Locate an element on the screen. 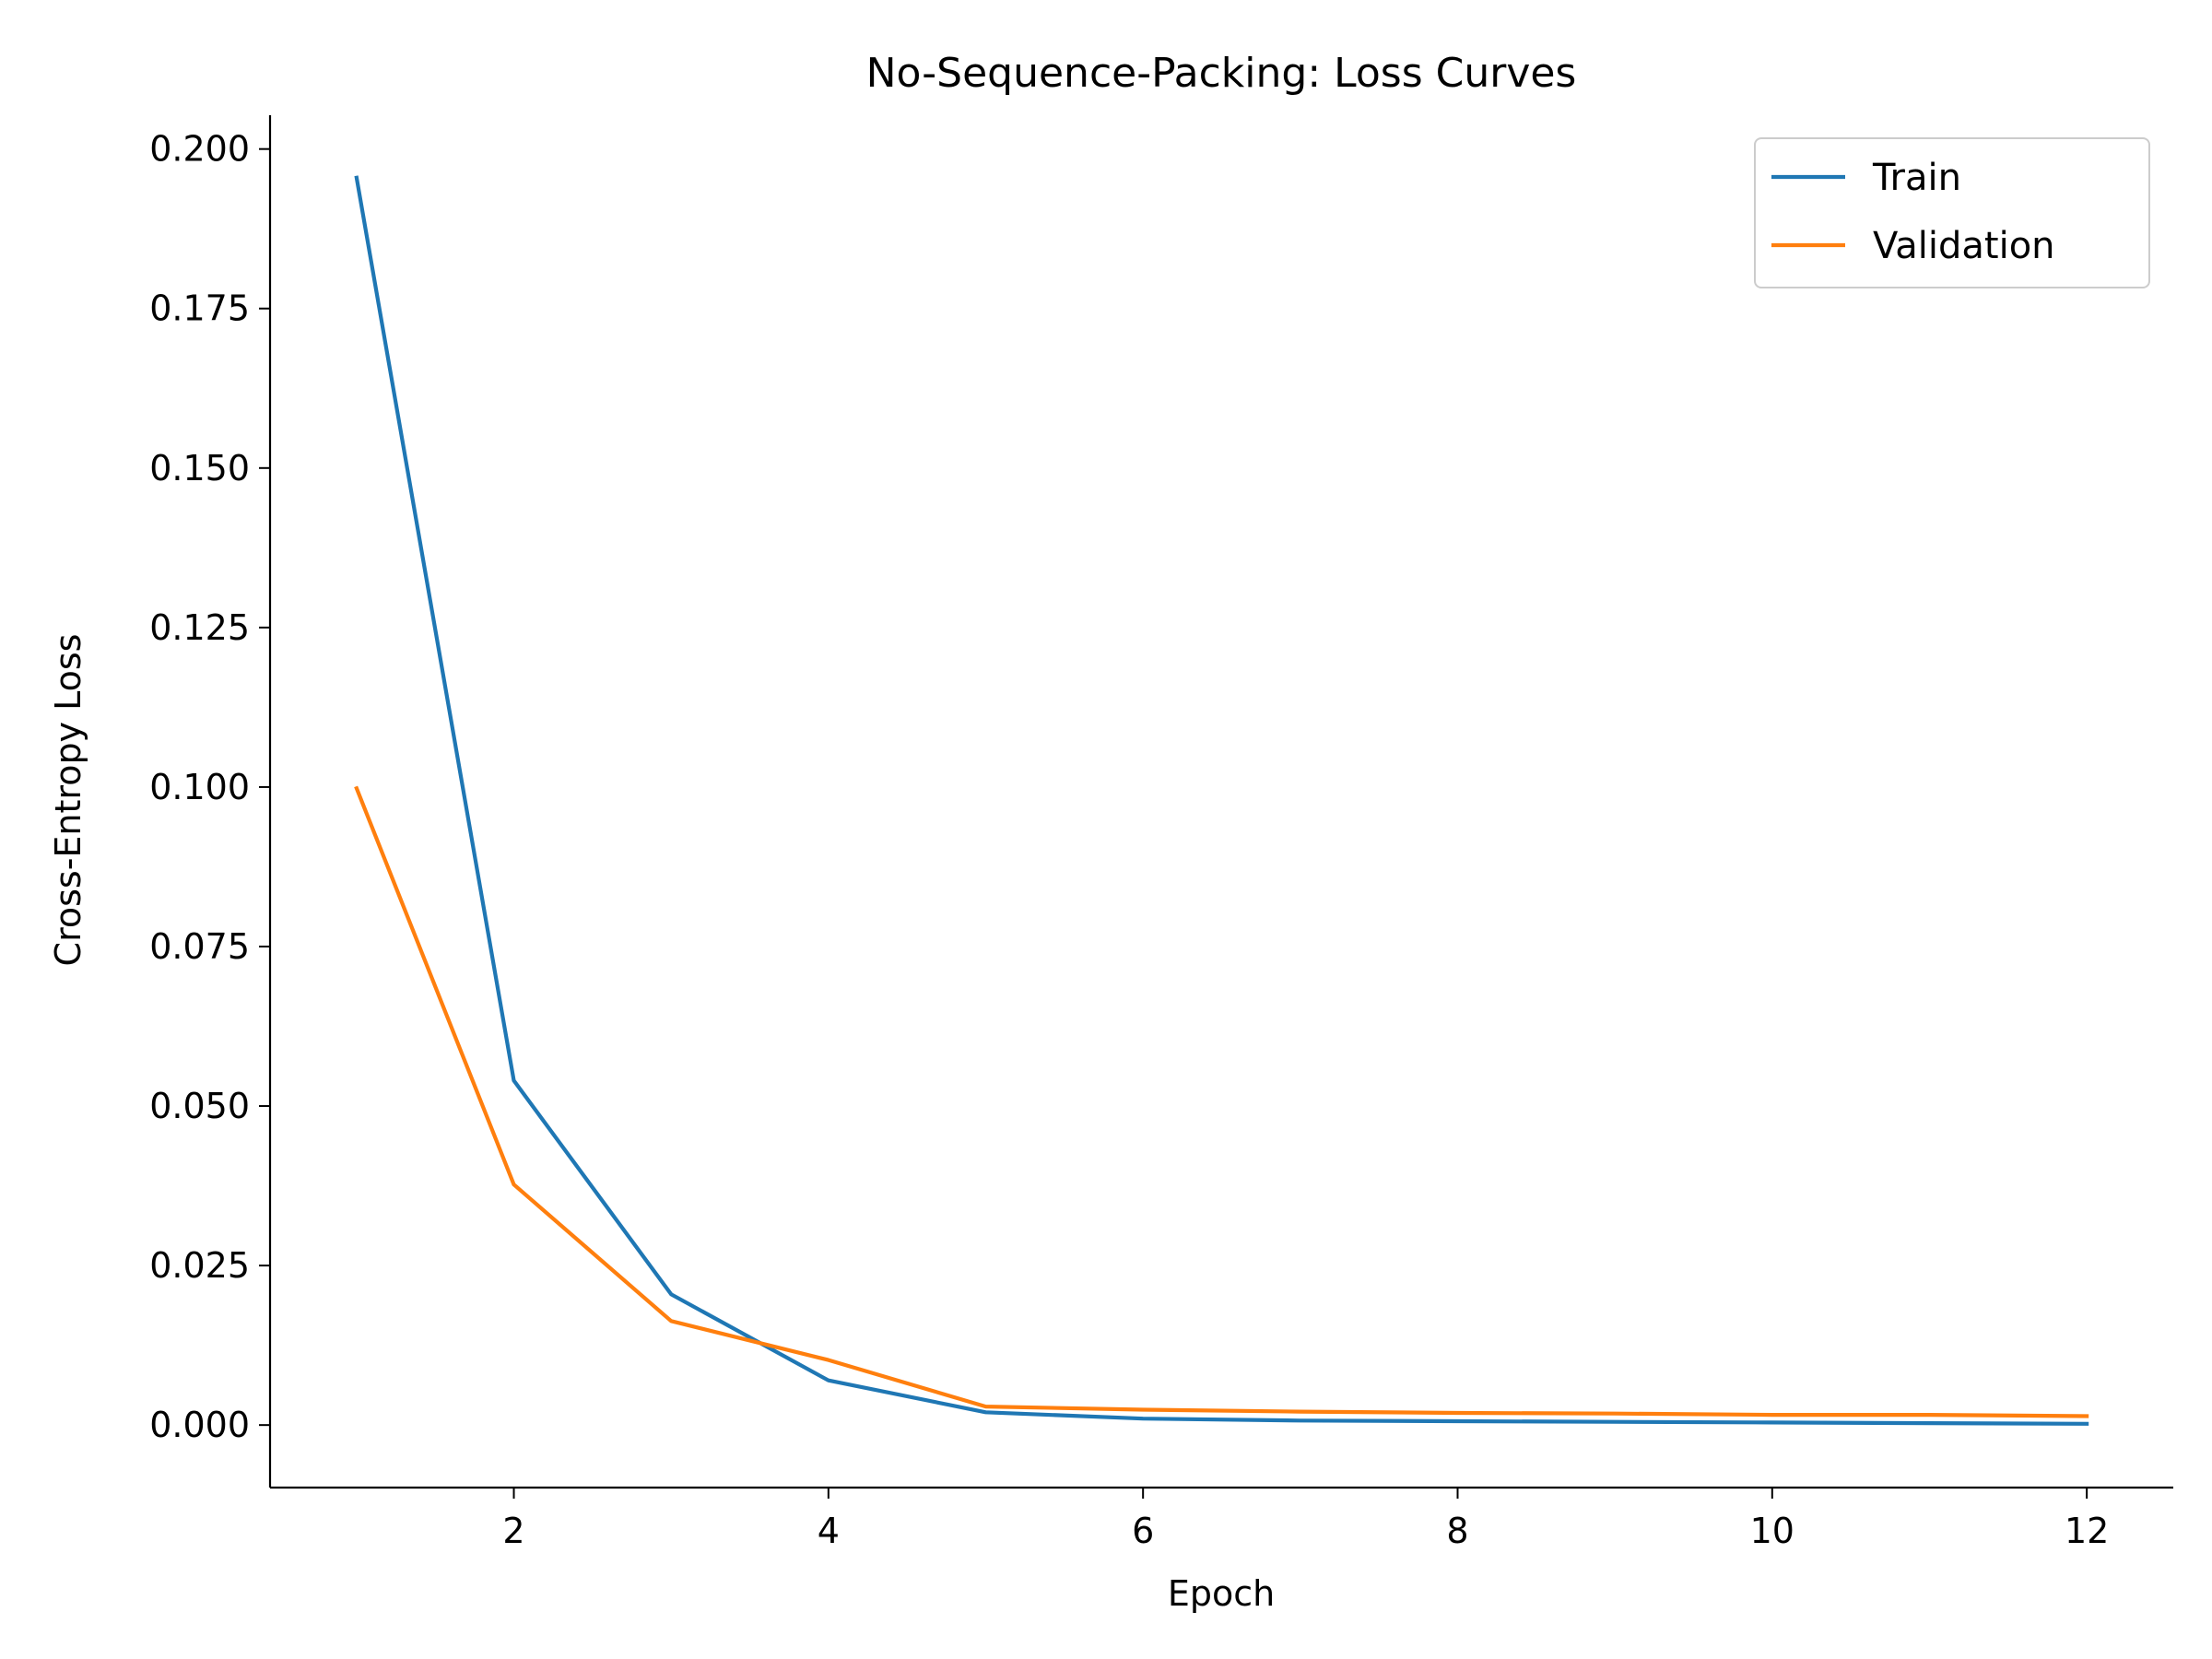 The width and height of the screenshot is (2212, 1659). y-tick-label: 0.050 is located at coordinates (199, 1106).